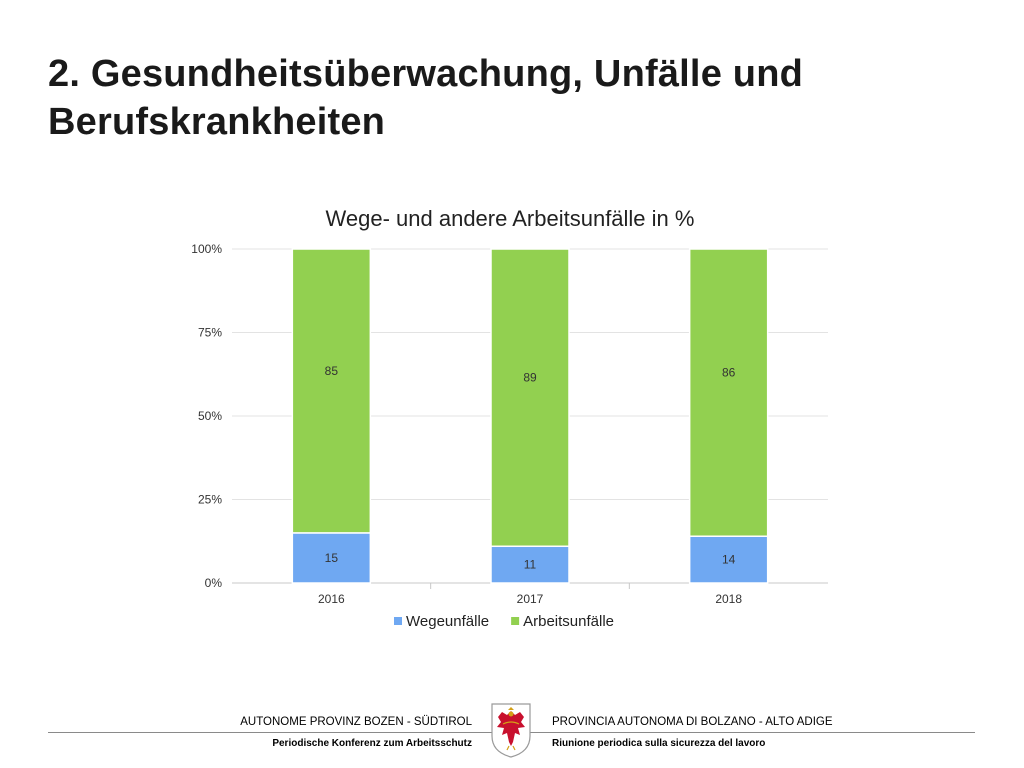 Image resolution: width=1024 pixels, height=768 pixels. Describe the element at coordinates (447, 621) in the screenshot. I see `legend-label: Wegeunfälle` at that location.